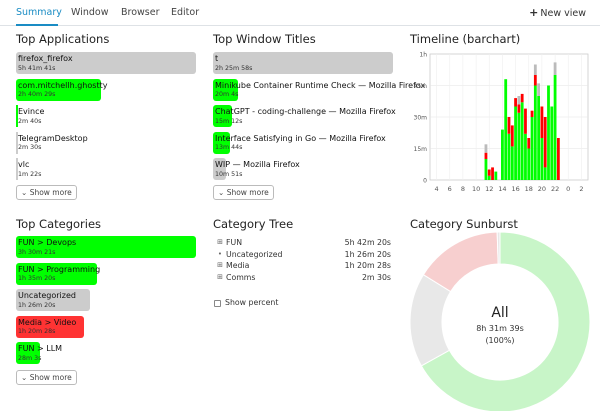 Image resolution: width=600 pixels, height=411 pixels. Describe the element at coordinates (106, 326) in the screenshot. I see `category-row: Media > Video 1h 20m 28s` at that location.